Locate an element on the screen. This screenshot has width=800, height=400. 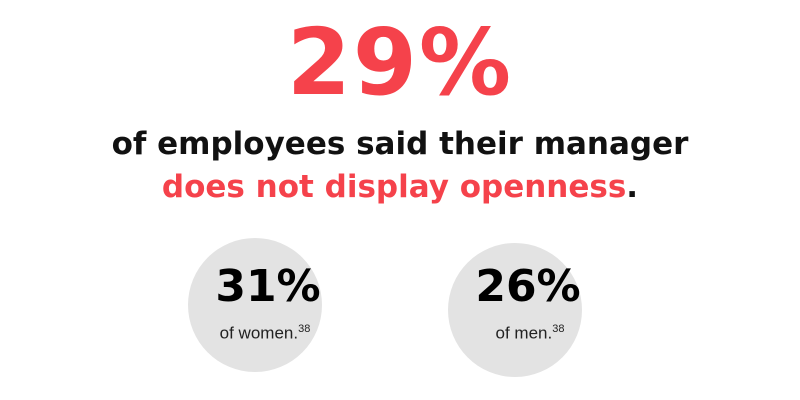
label-text: of men. is located at coordinates (524, 333).